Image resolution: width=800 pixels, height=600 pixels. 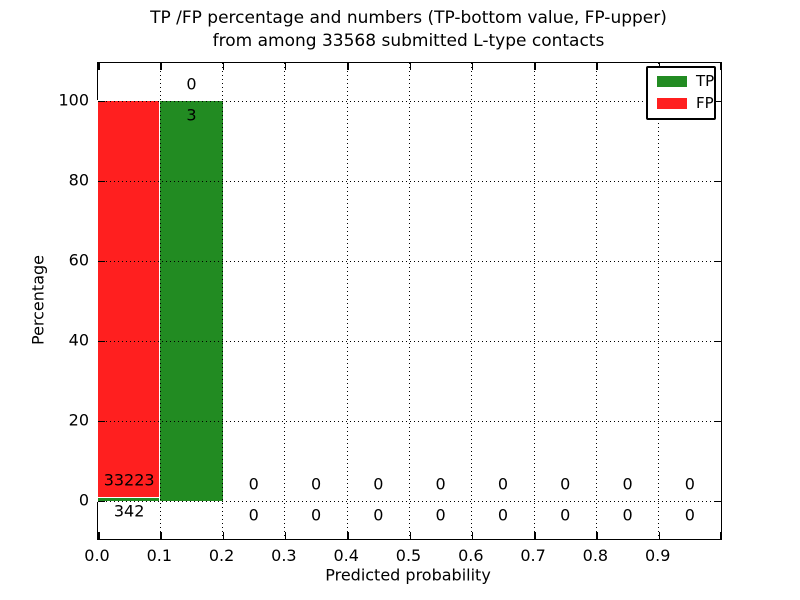 I want to click on x-tick-label: 0.8, so click(x=595, y=555).